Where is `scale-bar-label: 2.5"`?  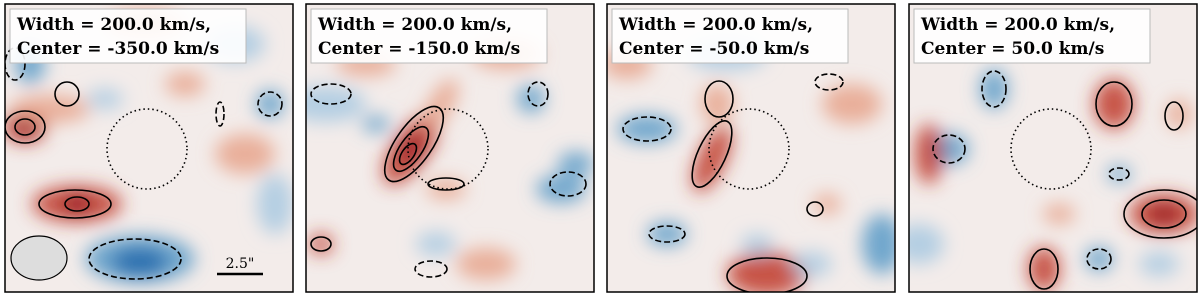 scale-bar-label: 2.5" is located at coordinates (240, 264).